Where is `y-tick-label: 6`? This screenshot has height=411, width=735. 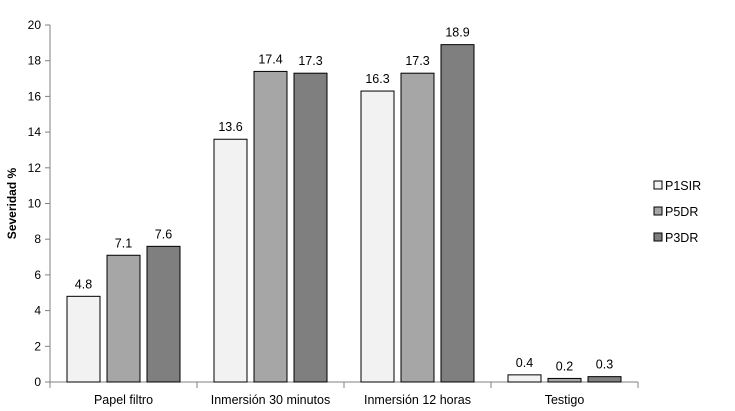 y-tick-label: 6 is located at coordinates (37, 275).